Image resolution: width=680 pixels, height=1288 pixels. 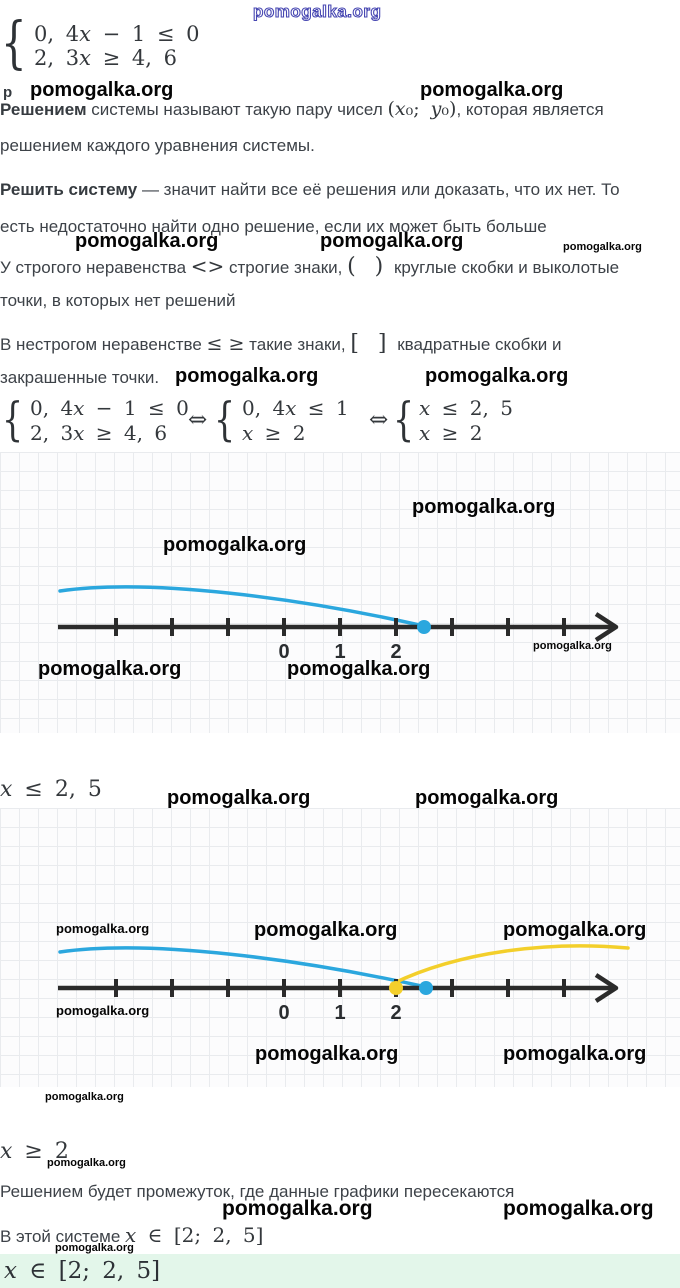 I want to click on text: квадратные скобки и, so click(x=477, y=344).